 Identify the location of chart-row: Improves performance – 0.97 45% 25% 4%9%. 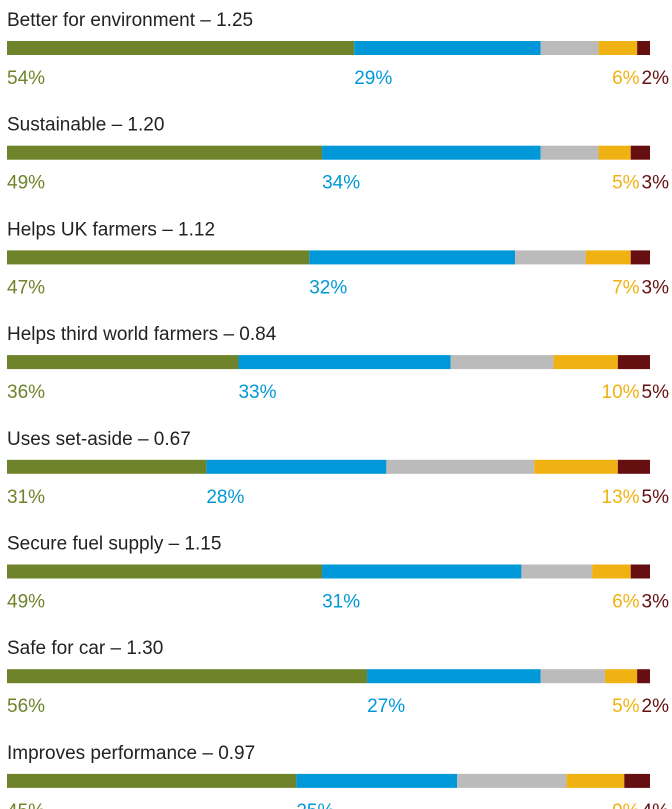
(338, 776).